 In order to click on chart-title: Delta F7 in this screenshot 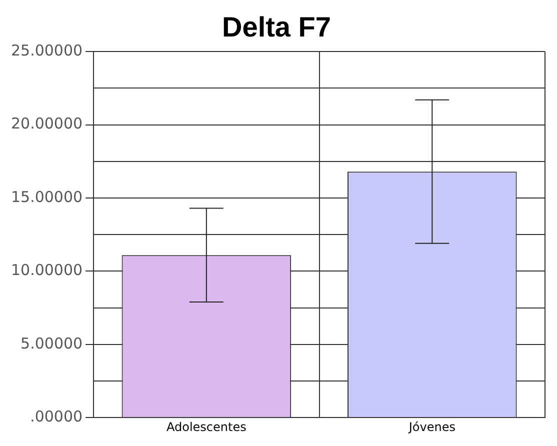, I will do `click(276, 27)`.